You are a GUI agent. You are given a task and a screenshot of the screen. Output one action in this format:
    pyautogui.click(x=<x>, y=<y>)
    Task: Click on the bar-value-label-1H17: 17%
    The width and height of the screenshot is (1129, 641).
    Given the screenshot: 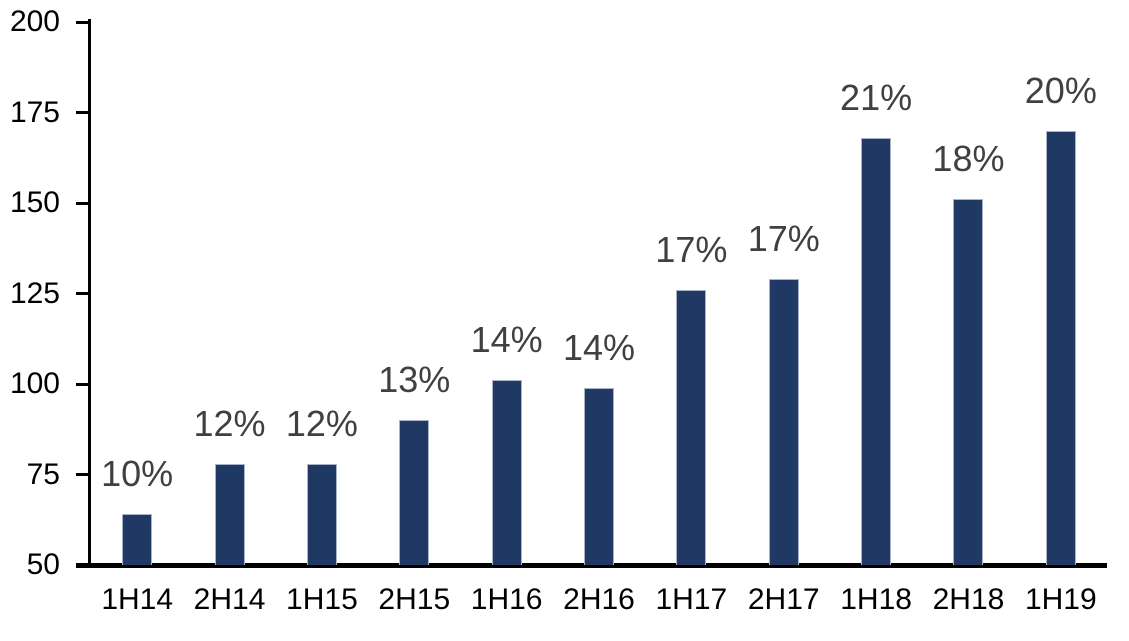 What is the action you would take?
    pyautogui.click(x=691, y=249)
    